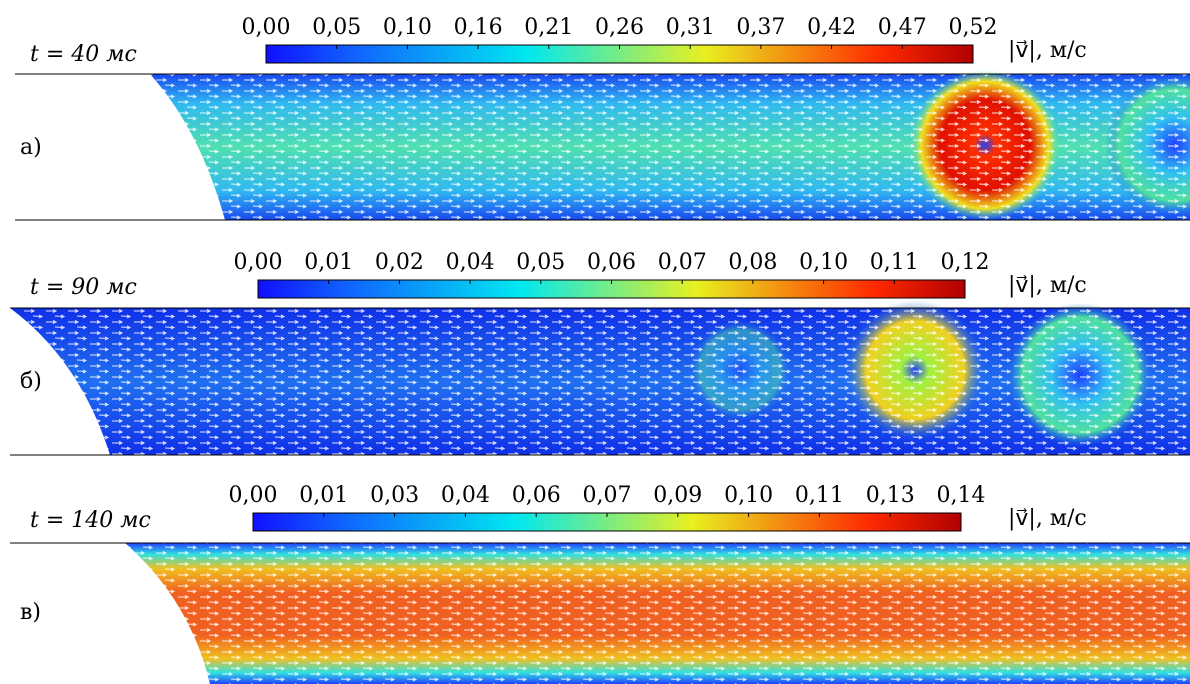  I want to click on colorbar-tick-label: 0,02, so click(399, 262).